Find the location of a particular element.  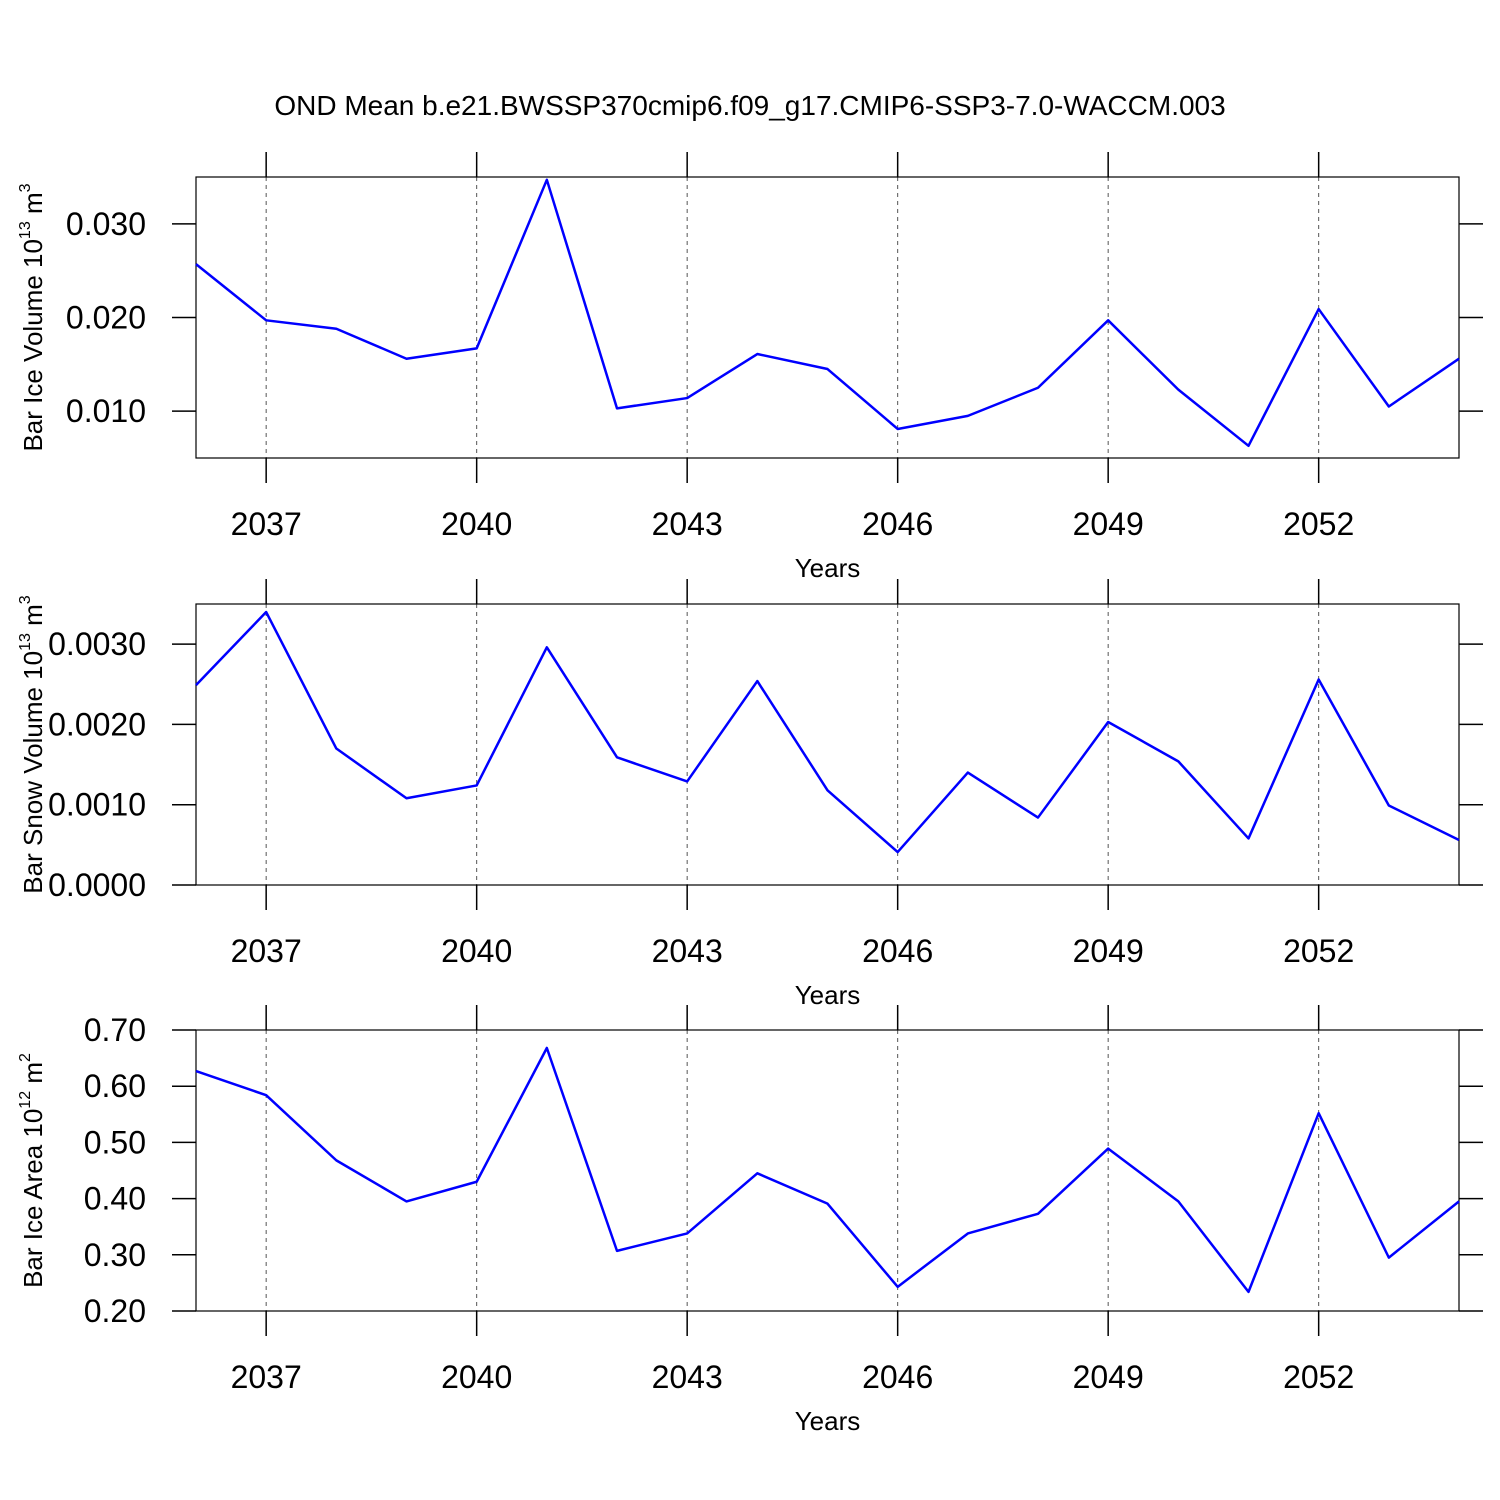

y-tick-label: 0.010 is located at coordinates (106, 411).